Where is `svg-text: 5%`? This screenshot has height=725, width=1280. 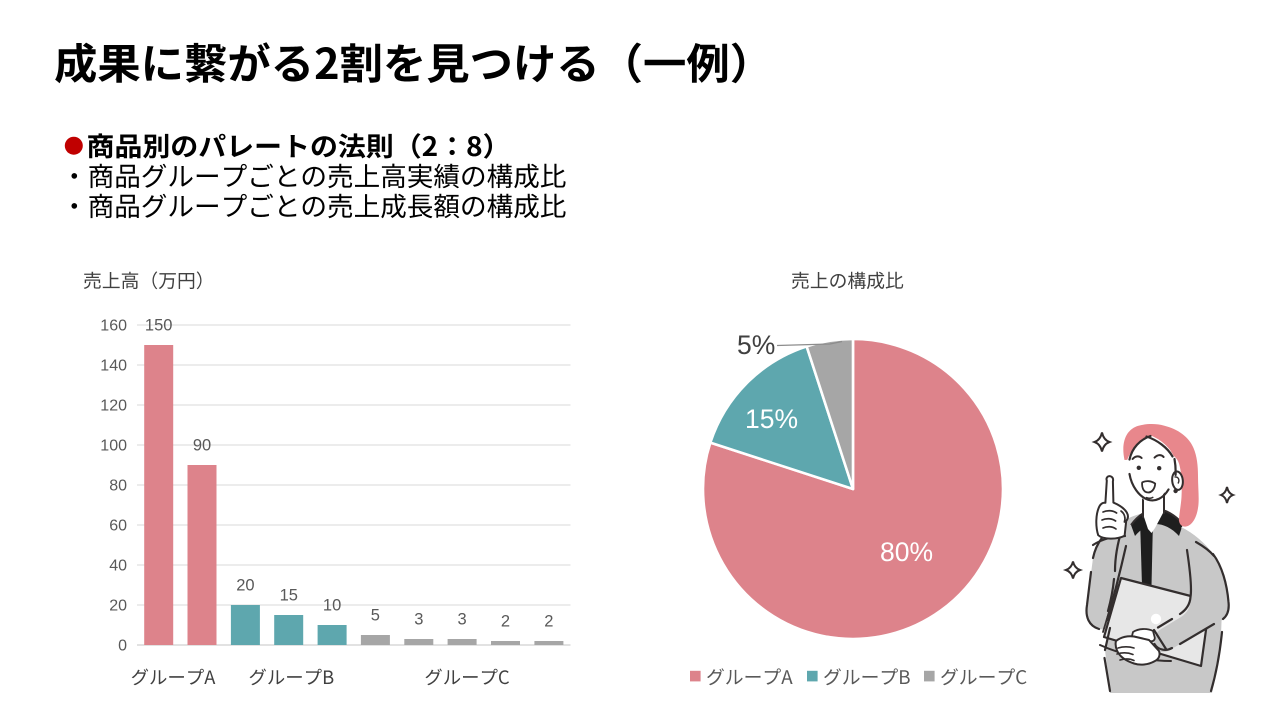
svg-text: 5% is located at coordinates (756, 345).